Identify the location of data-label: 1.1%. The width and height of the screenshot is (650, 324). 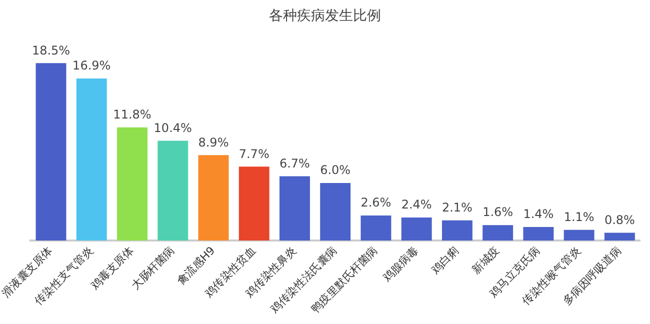
(579, 217).